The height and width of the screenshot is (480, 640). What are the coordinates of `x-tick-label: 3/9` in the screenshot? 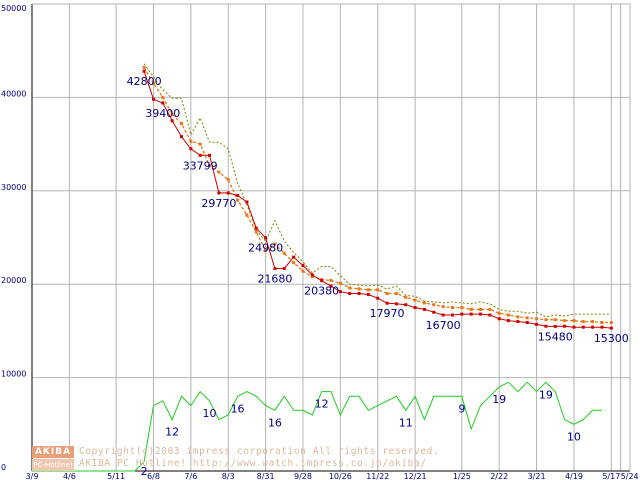 It's located at (32, 476).